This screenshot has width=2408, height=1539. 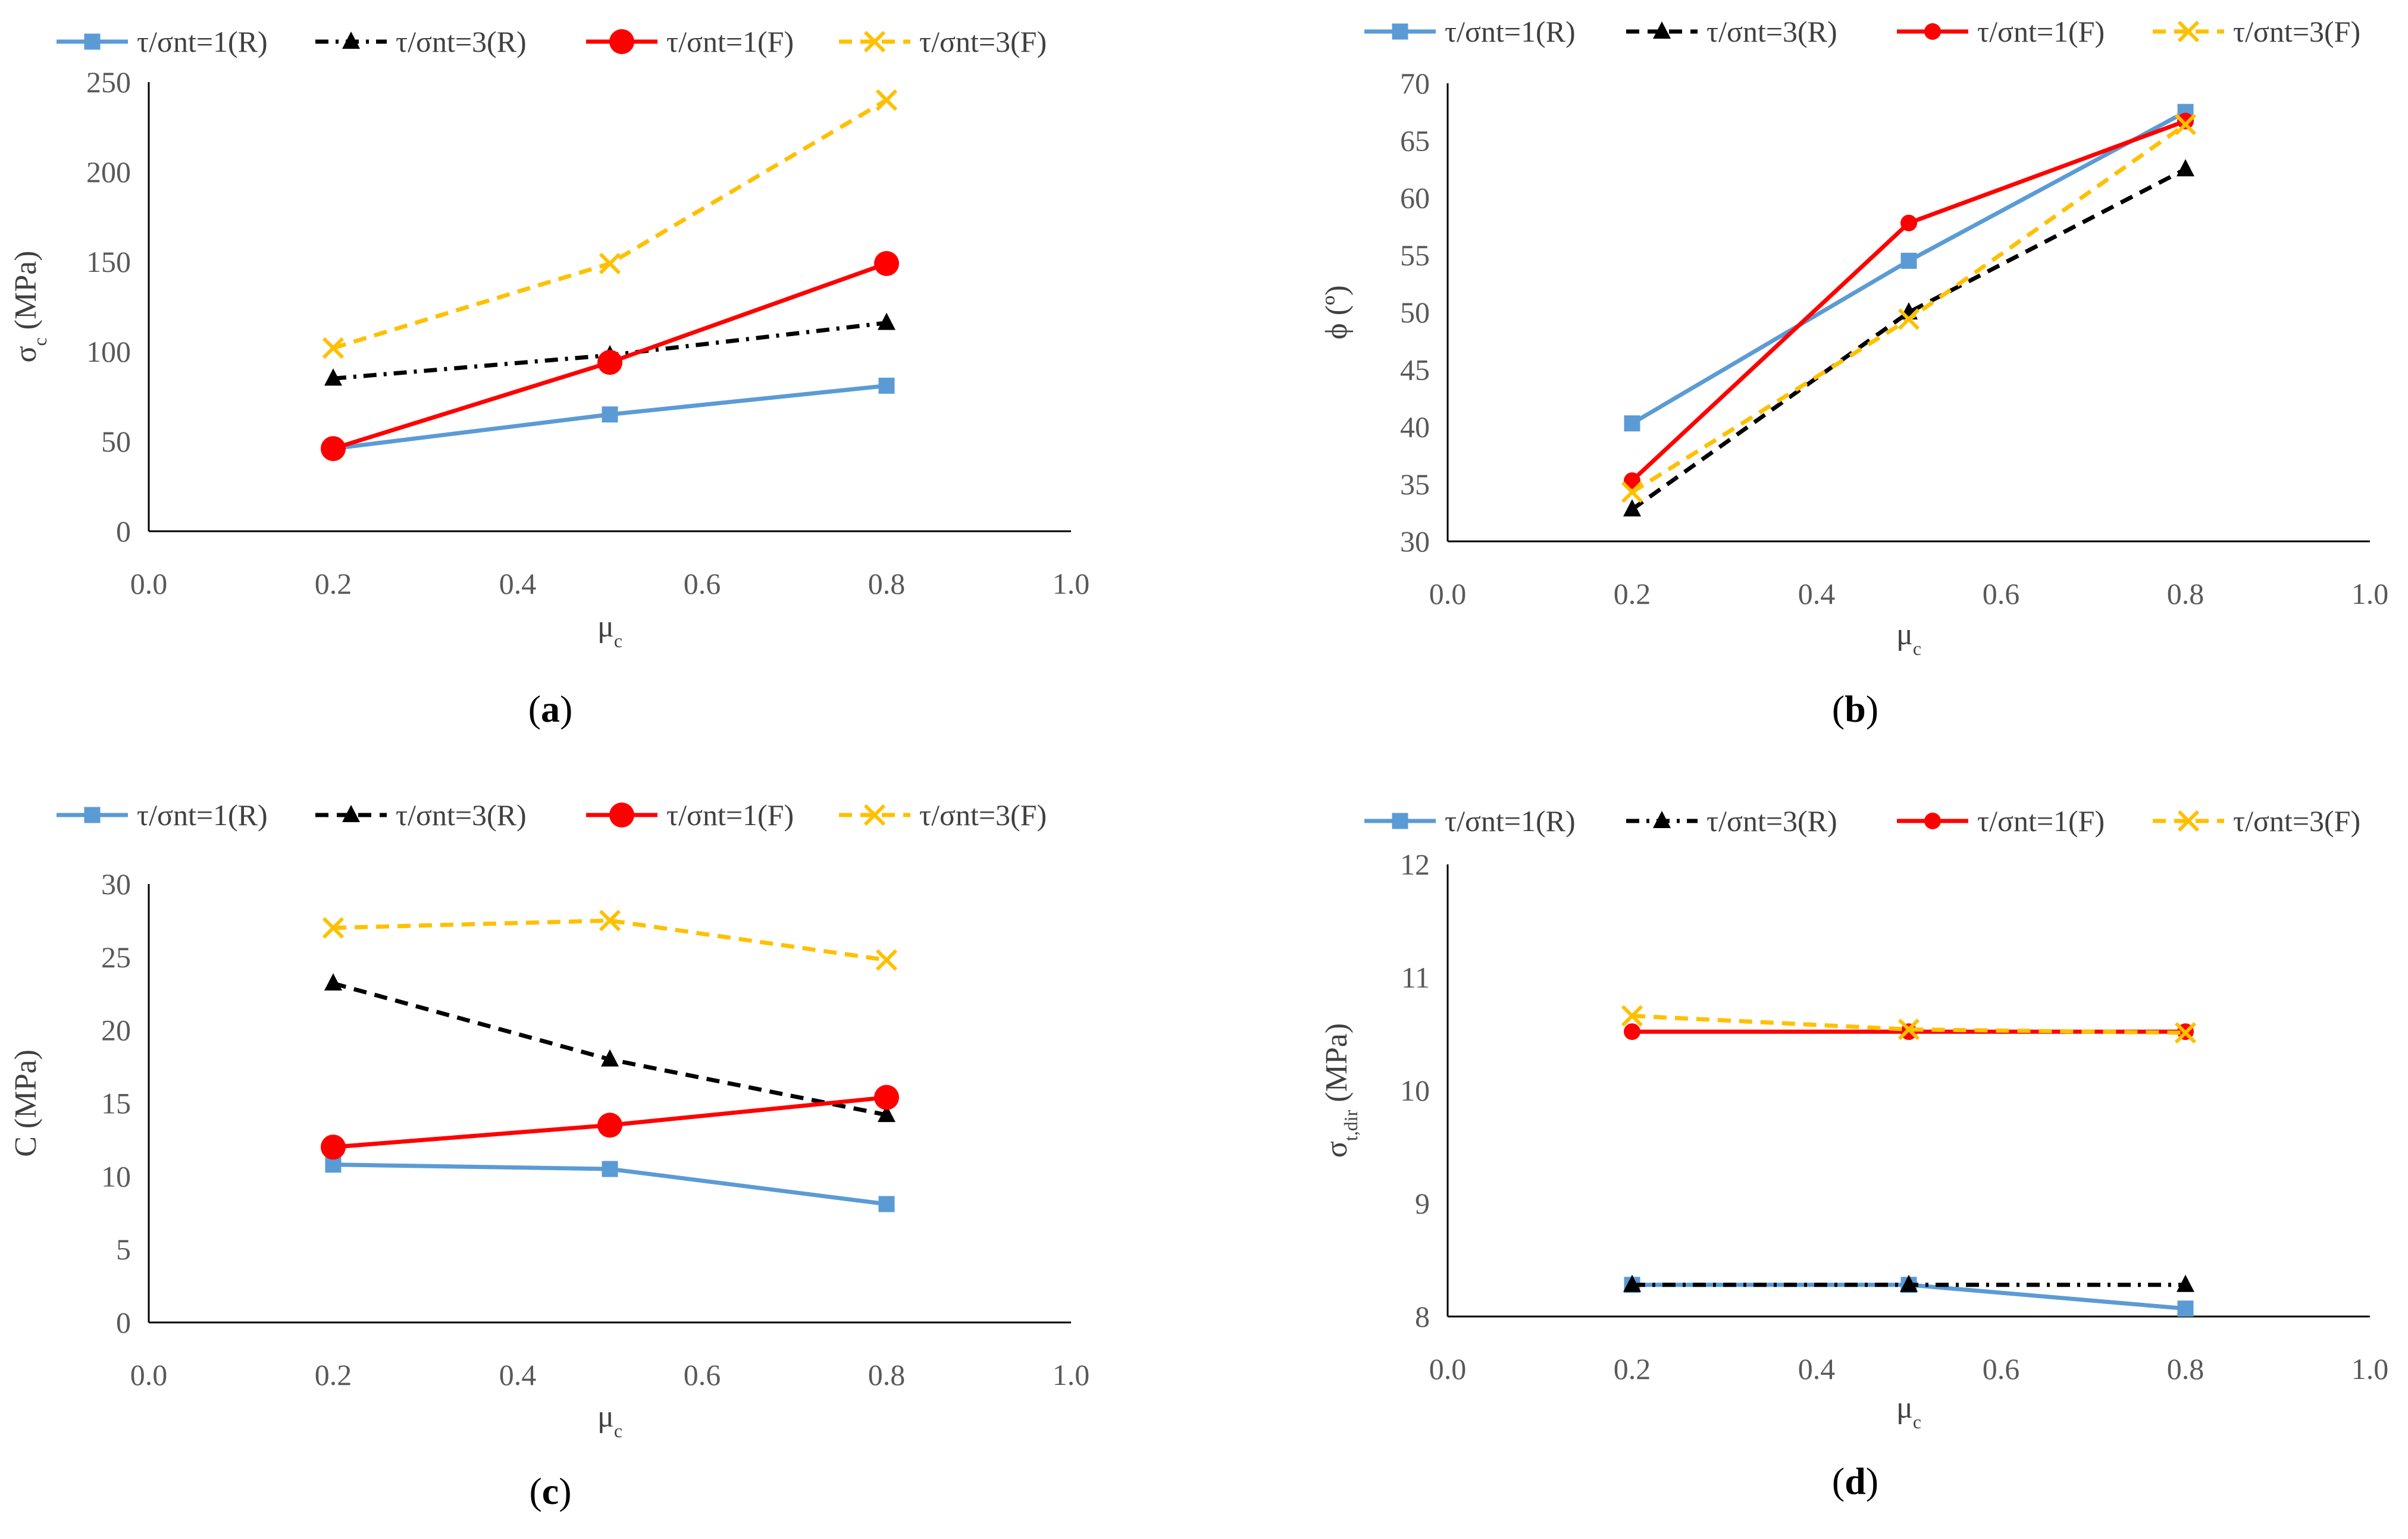 What do you see at coordinates (108, 261) in the screenshot?
I see `y-tick-label: 150` at bounding box center [108, 261].